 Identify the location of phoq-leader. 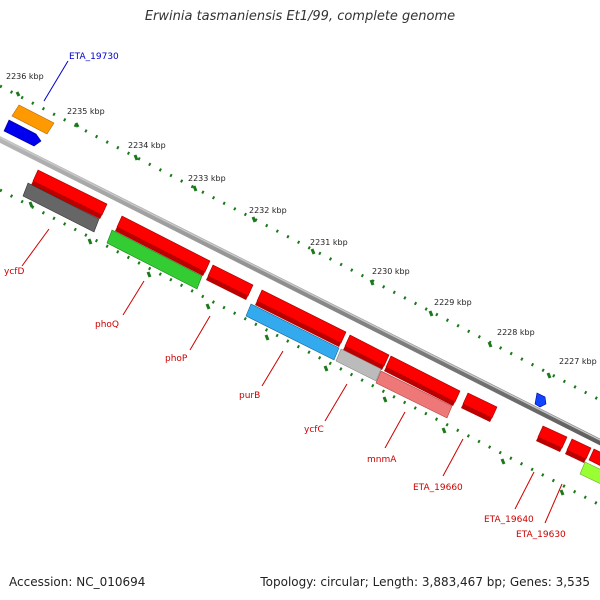
(133, 298).